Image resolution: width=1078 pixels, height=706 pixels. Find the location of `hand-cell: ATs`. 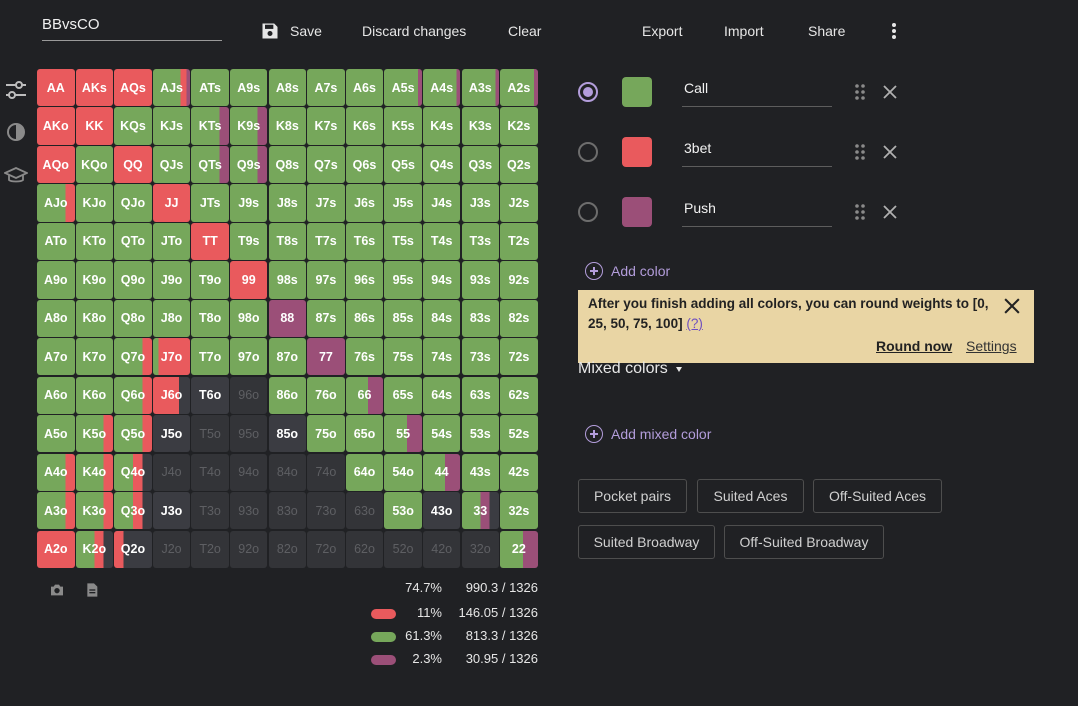

hand-cell: ATs is located at coordinates (210, 88).